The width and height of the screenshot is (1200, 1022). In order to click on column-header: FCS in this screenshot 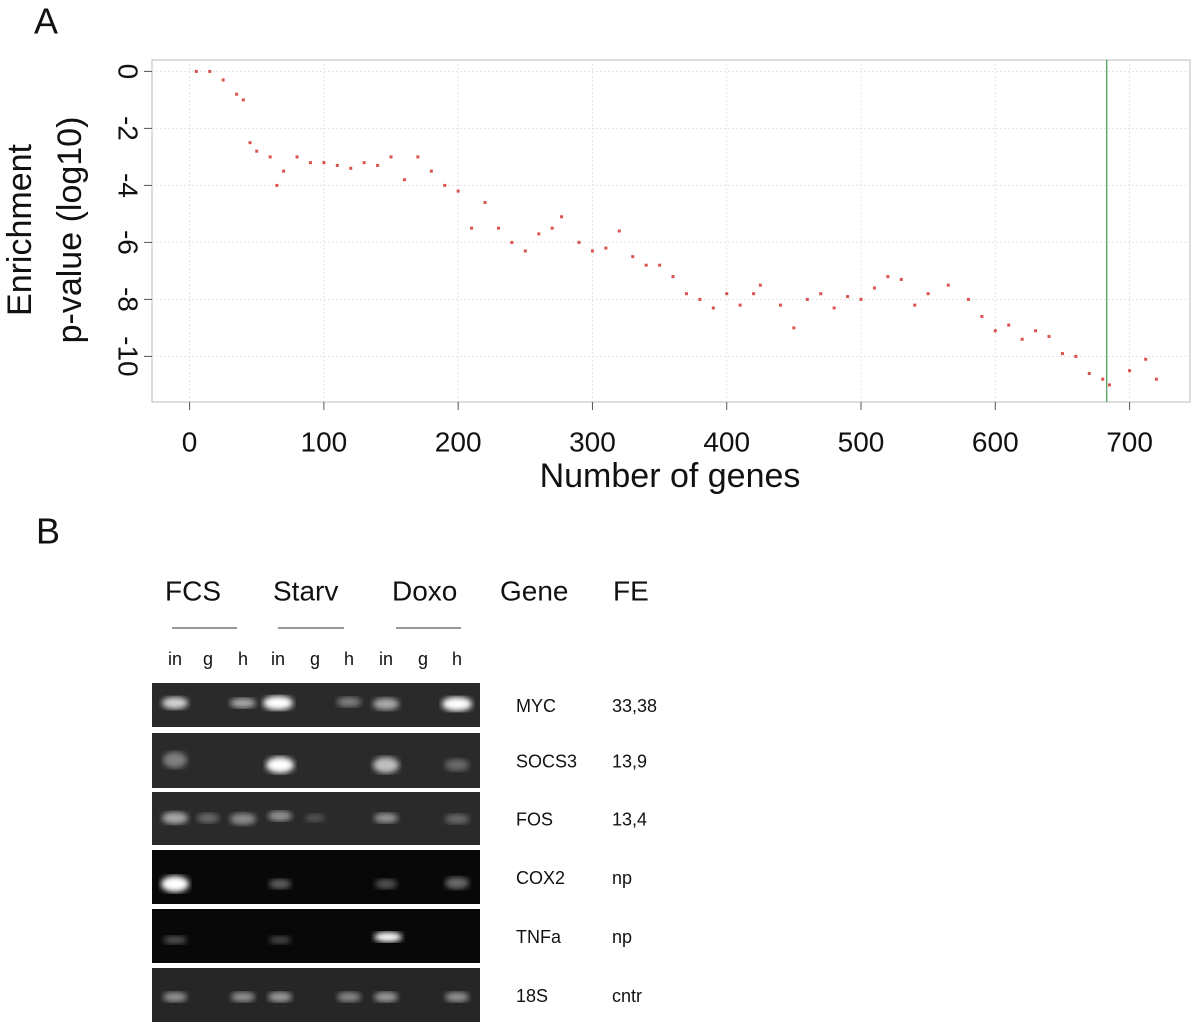, I will do `click(193, 590)`.